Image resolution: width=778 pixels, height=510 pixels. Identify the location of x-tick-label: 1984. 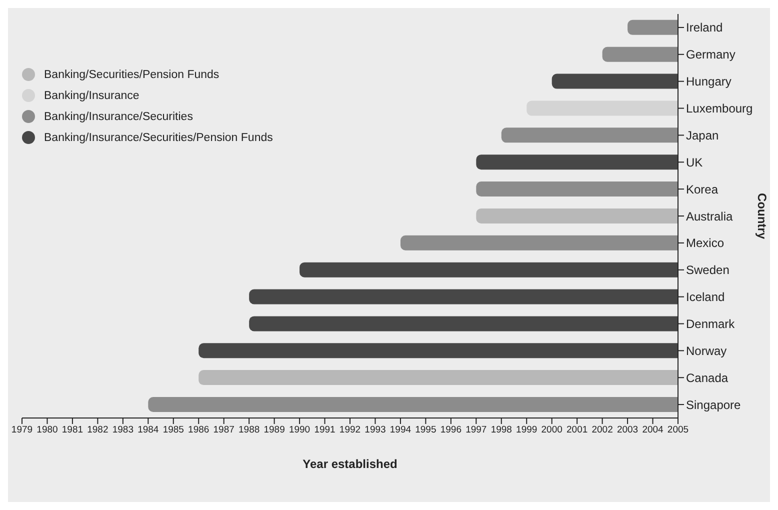
(148, 430).